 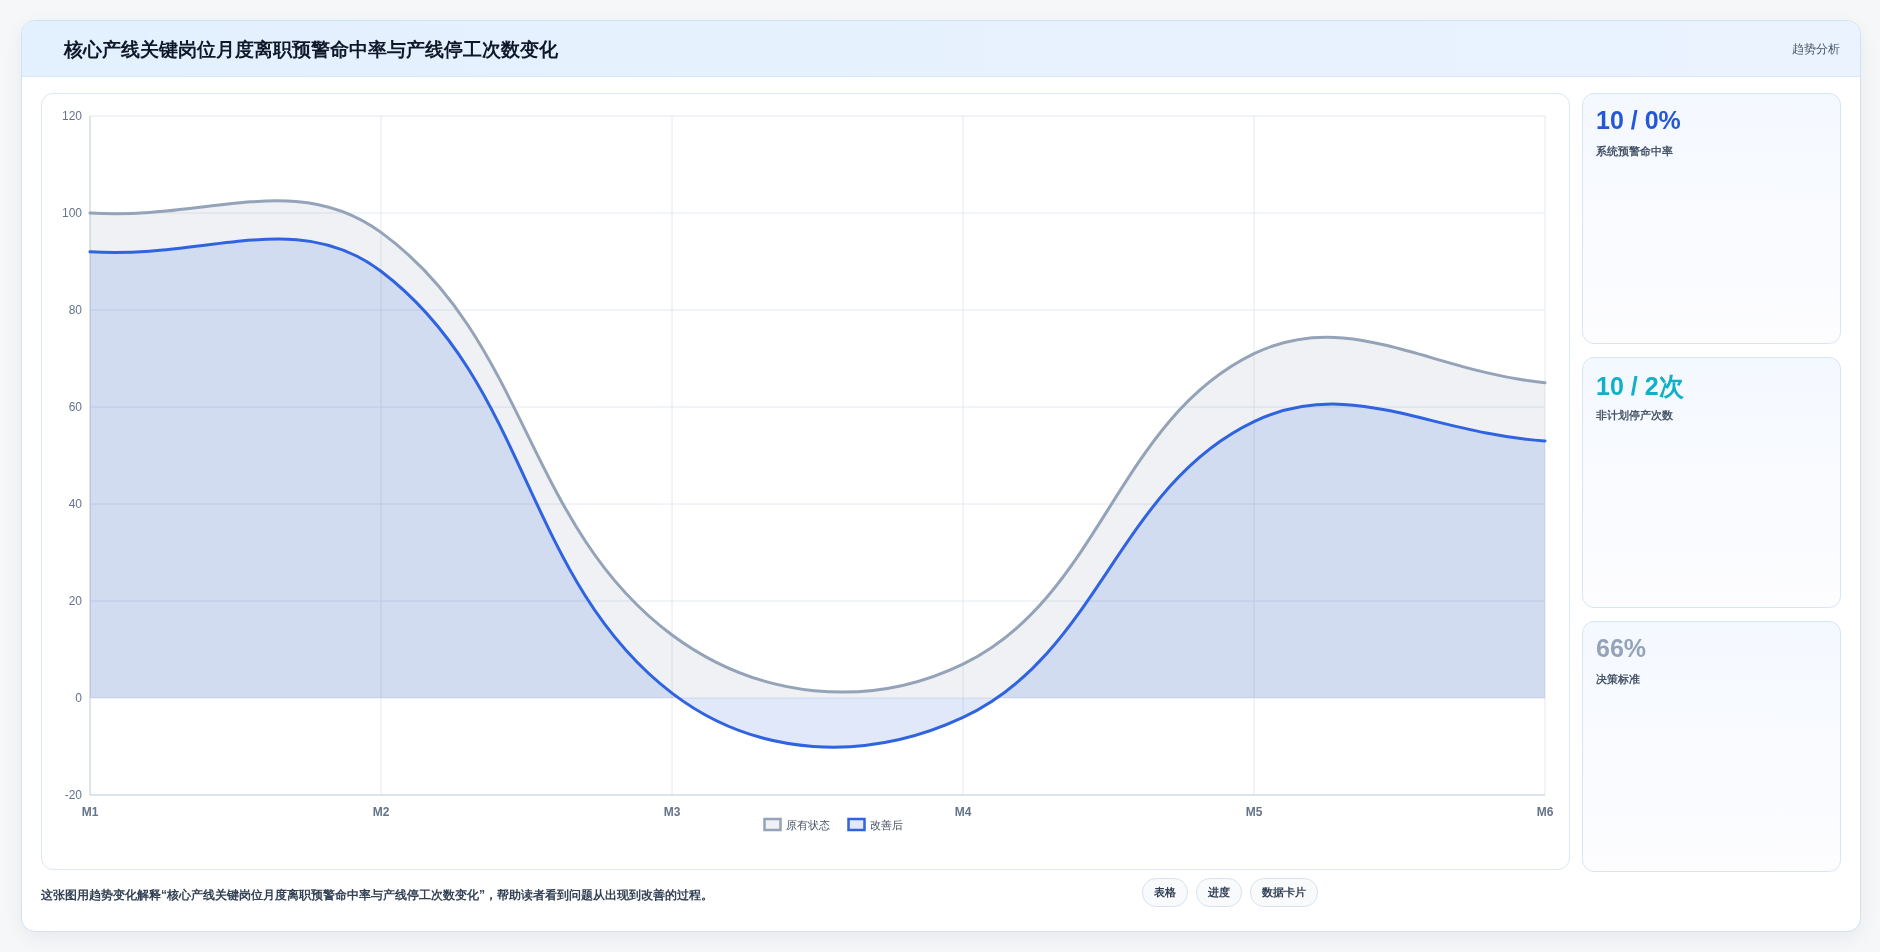 What do you see at coordinates (1634, 415) in the screenshot?
I see `text: 非计划停产次数` at bounding box center [1634, 415].